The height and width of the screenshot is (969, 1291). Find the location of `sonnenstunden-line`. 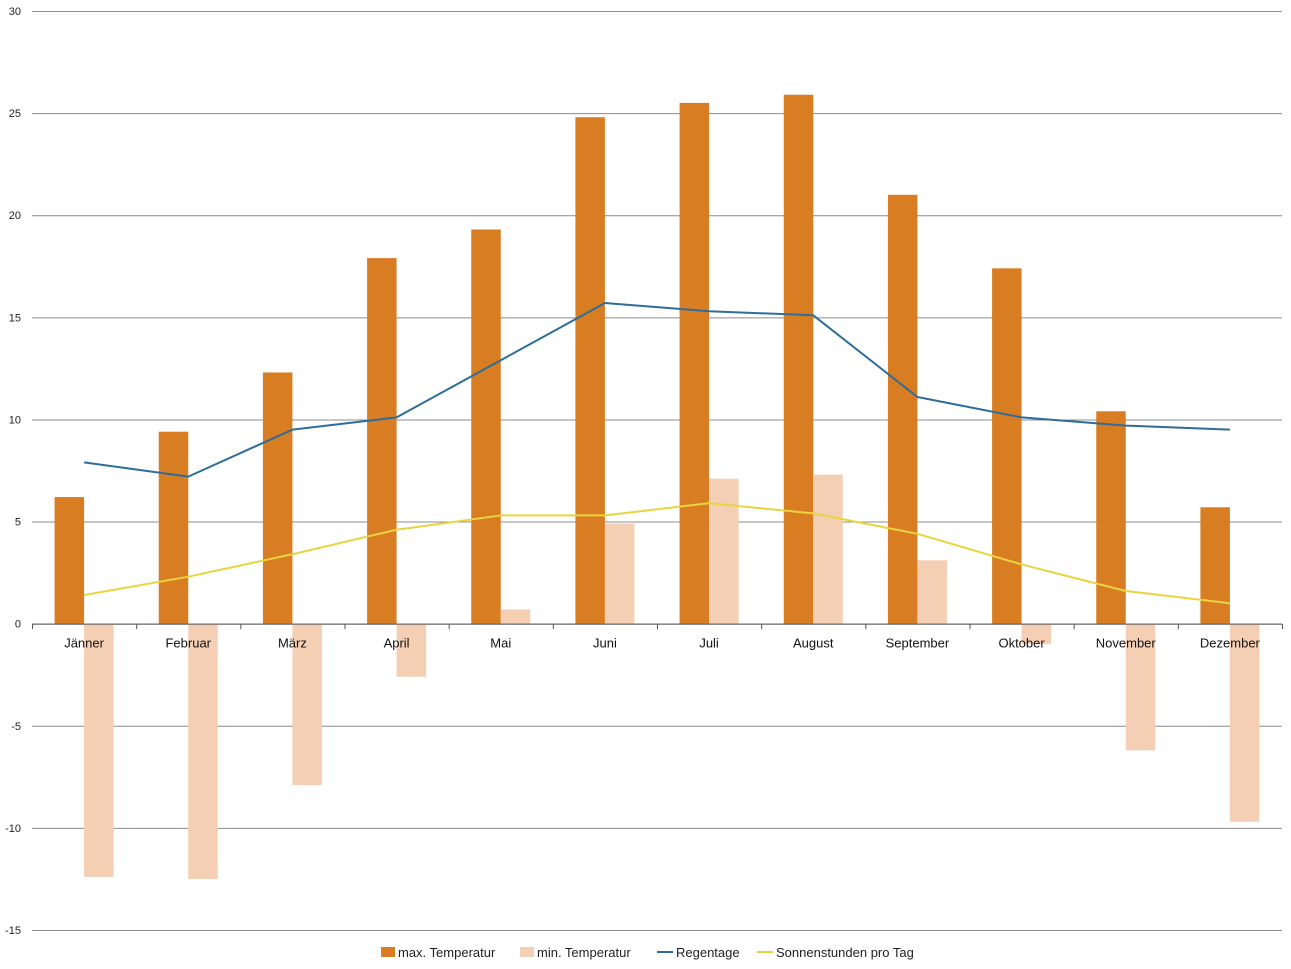

sonnenstunden-line is located at coordinates (657, 553).